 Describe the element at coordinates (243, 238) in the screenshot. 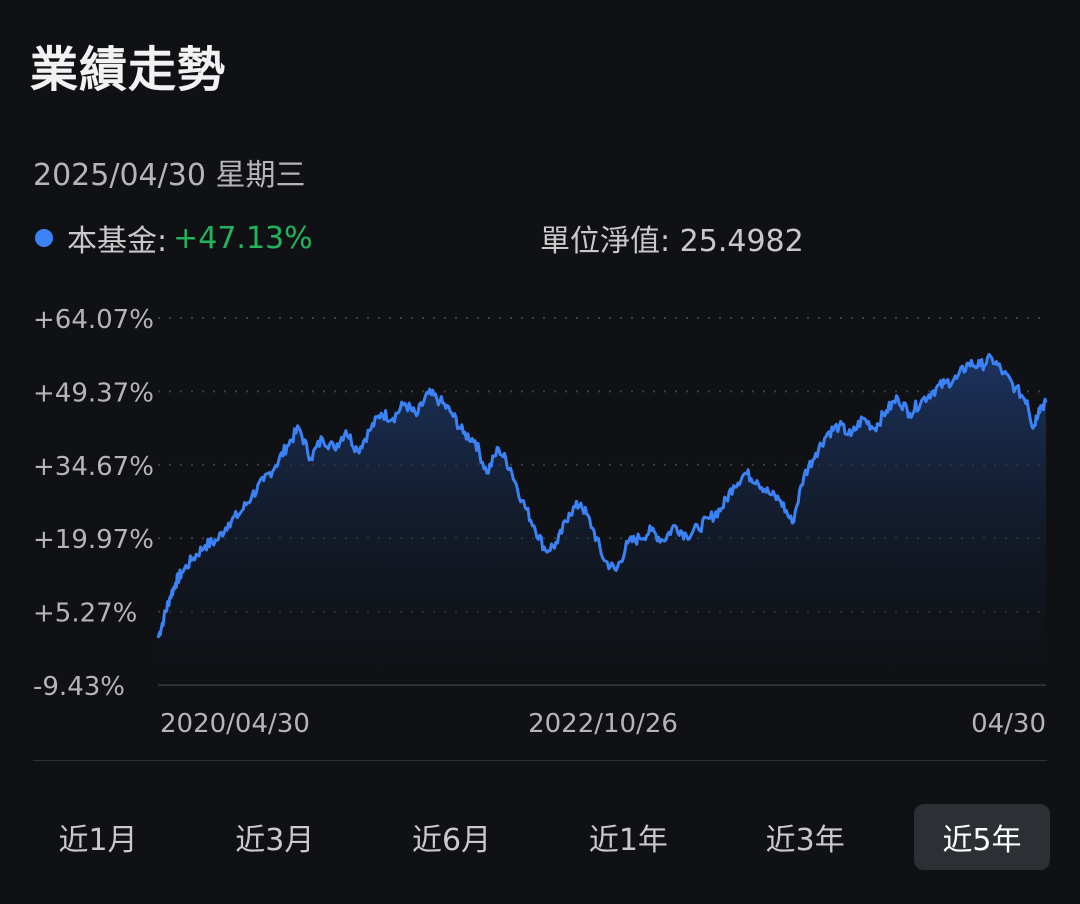

I see `fund-return-value: +47.13%` at that location.